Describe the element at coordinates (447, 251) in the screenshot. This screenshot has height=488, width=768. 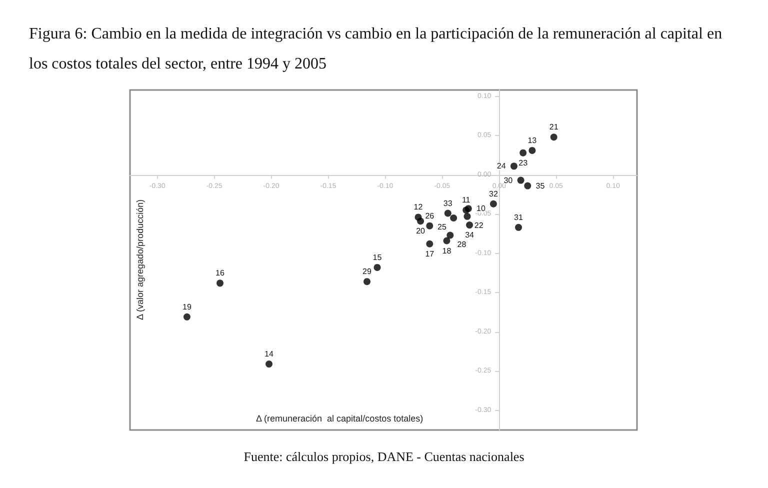
I see `annotation: 18` at that location.